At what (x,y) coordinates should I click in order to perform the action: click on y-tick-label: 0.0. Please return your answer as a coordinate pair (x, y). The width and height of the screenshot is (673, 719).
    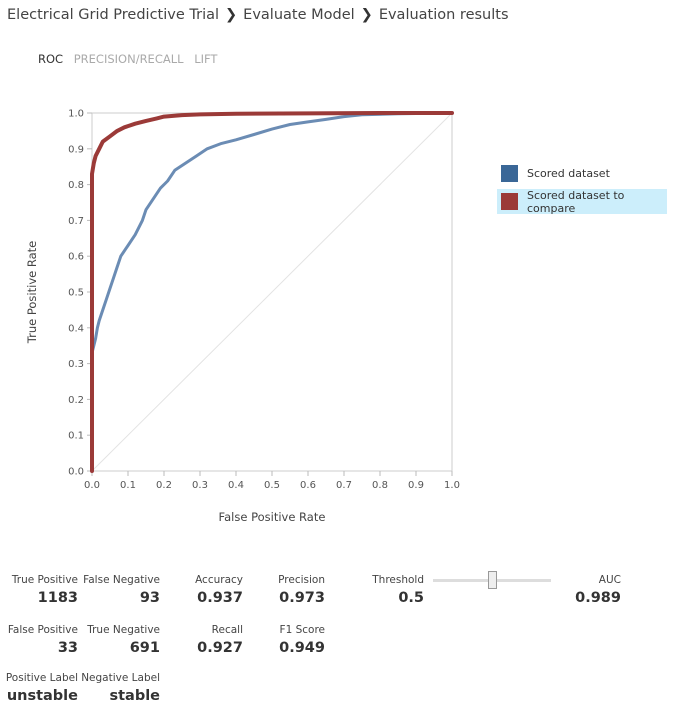
    Looking at the image, I should click on (76, 472).